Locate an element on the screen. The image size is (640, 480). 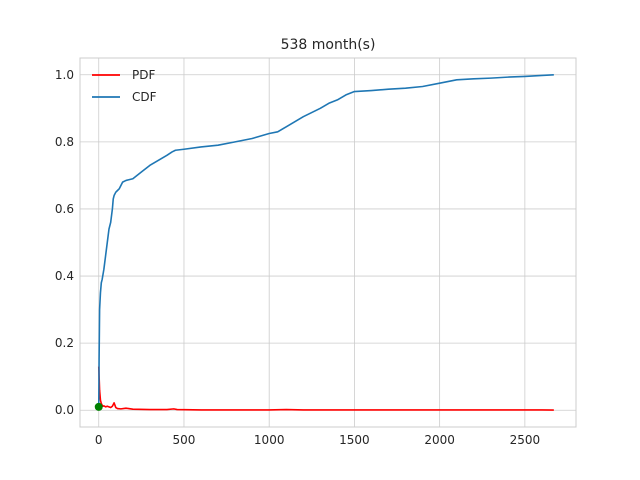
y-tick-label: 0.6 is located at coordinates (64, 209).